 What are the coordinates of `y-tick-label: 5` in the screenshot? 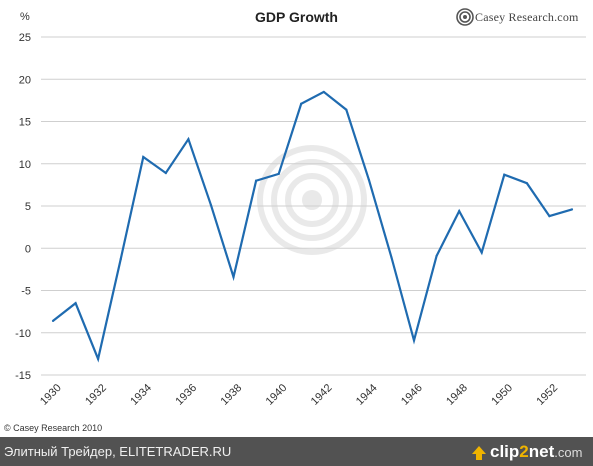 It's located at (28, 207).